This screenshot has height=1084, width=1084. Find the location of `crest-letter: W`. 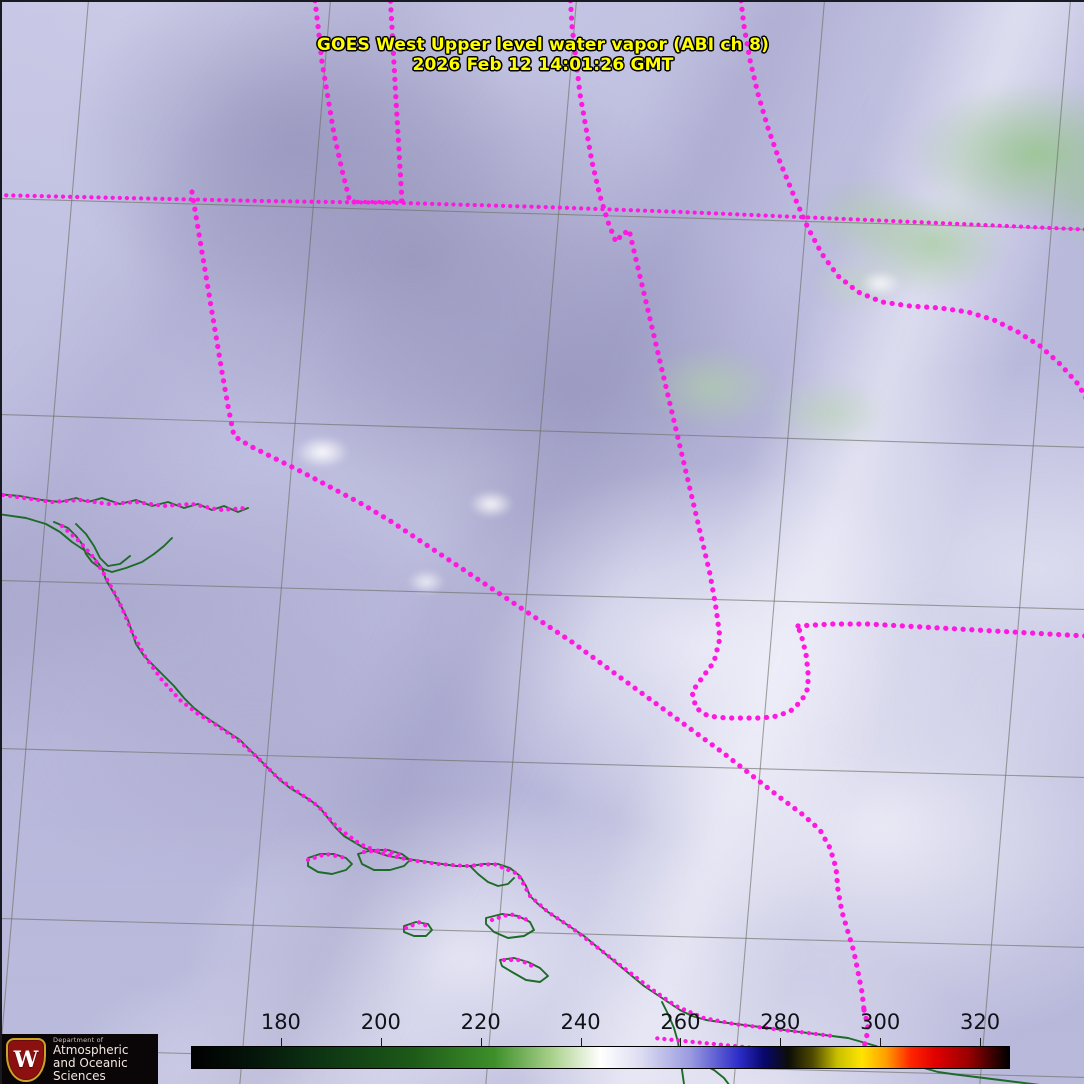

crest-letter: W is located at coordinates (26, 1060).